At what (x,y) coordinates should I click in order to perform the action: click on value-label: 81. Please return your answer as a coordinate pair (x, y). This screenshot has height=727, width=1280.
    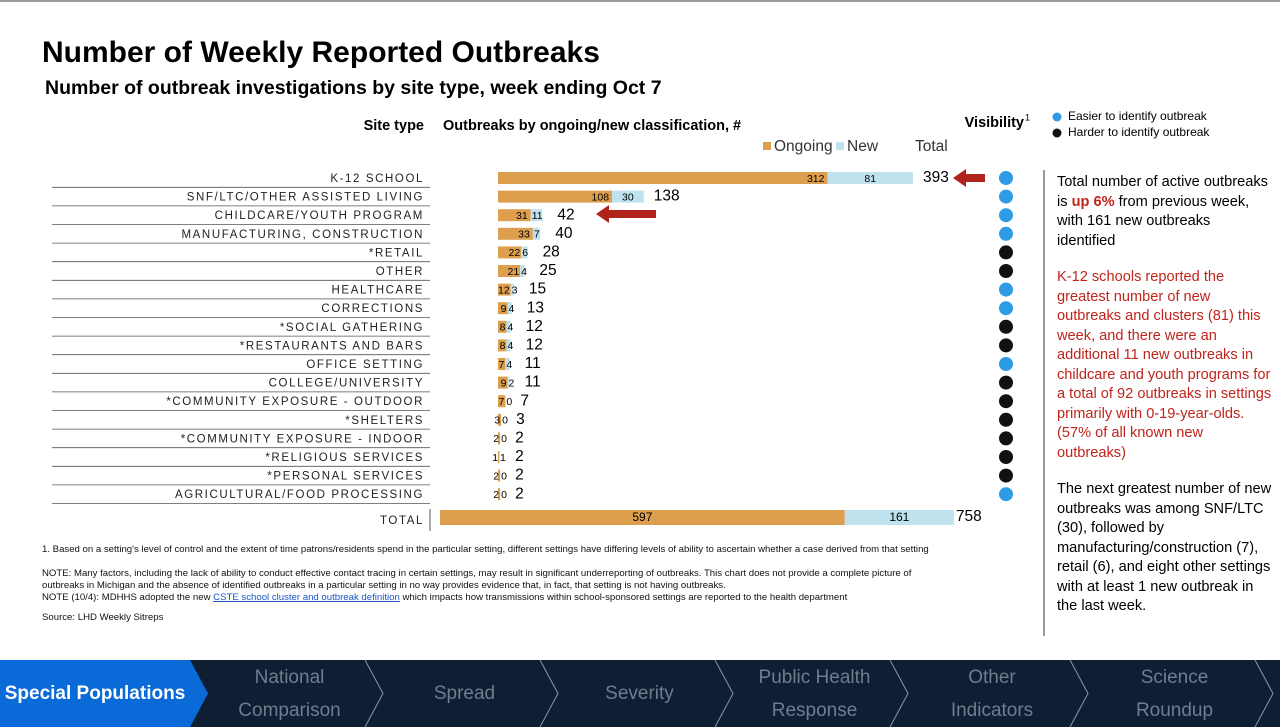
    Looking at the image, I should click on (870, 179).